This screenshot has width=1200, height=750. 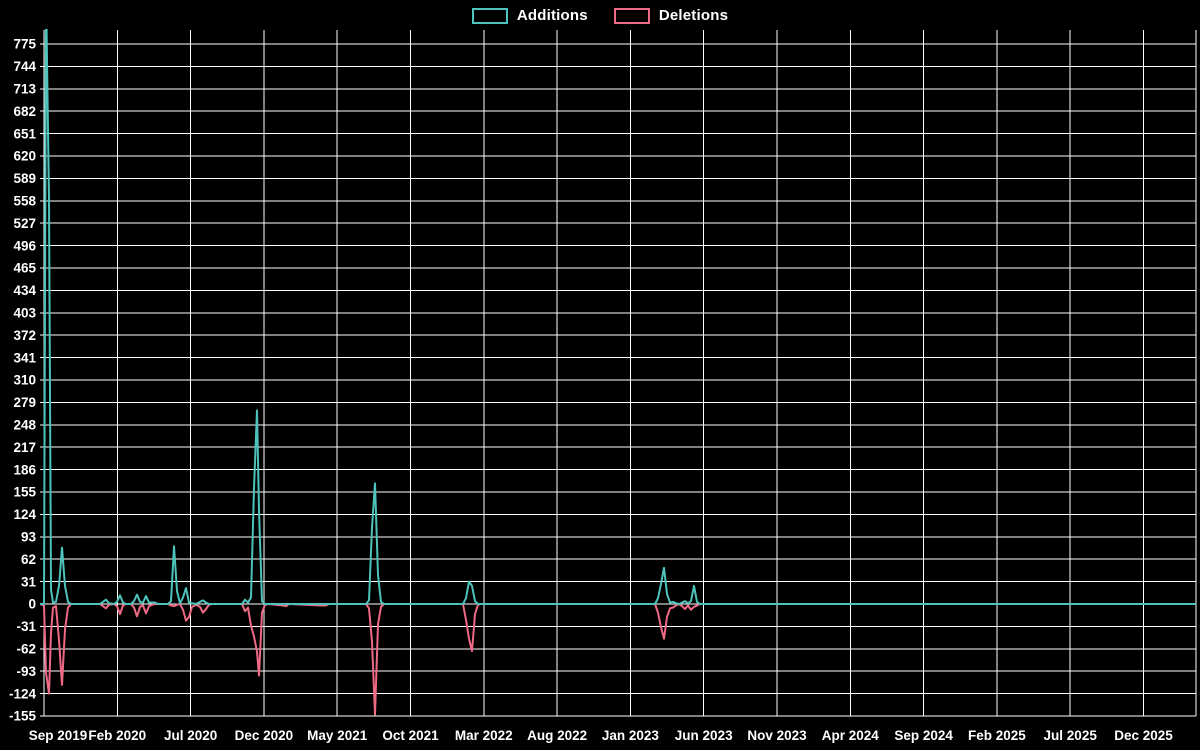 I want to click on y-tick-label: 682, so click(x=24, y=111).